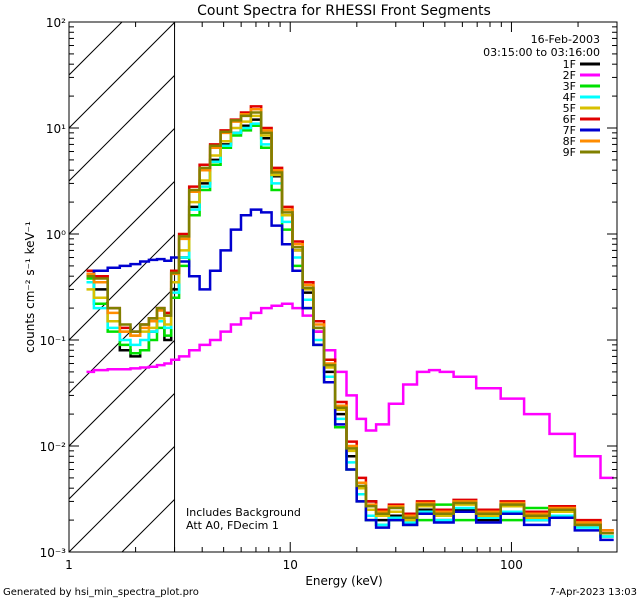 This screenshot has width=640, height=600. Describe the element at coordinates (569, 141) in the screenshot. I see `legend-label-8f: 8F` at that location.